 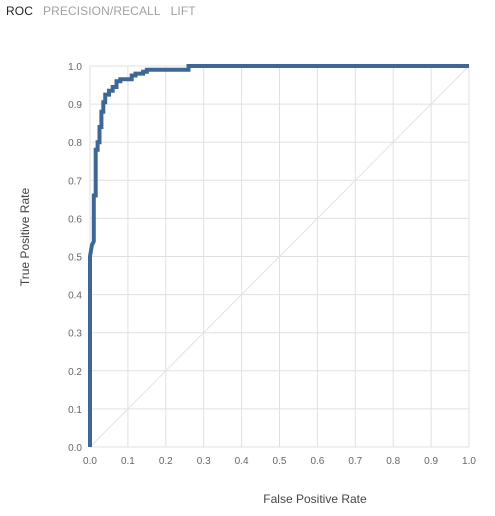 I want to click on y-tick-label: 0.5, so click(x=75, y=258).